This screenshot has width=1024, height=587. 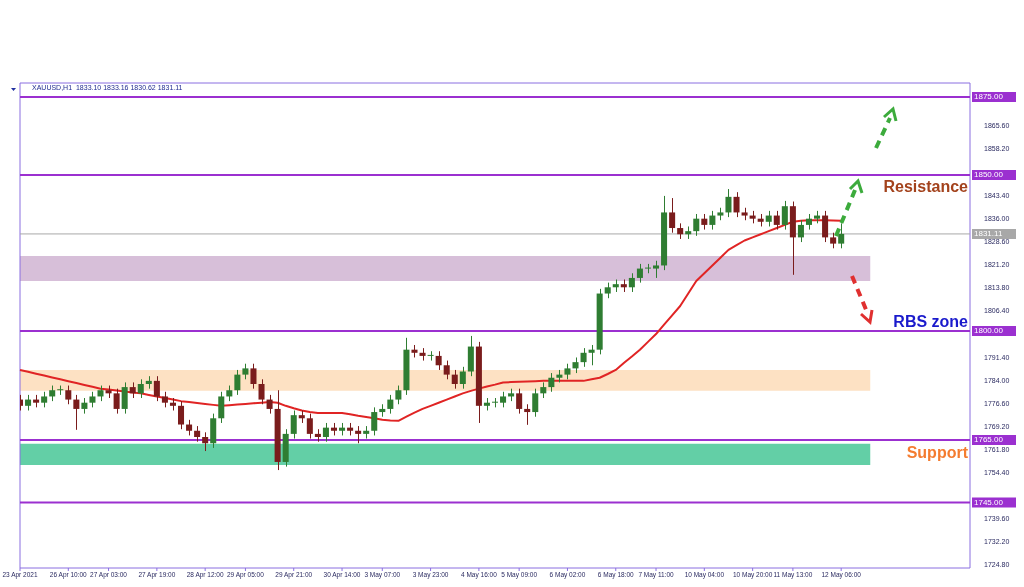 I want to click on ref-line-label: 1831.11, so click(x=988, y=234).